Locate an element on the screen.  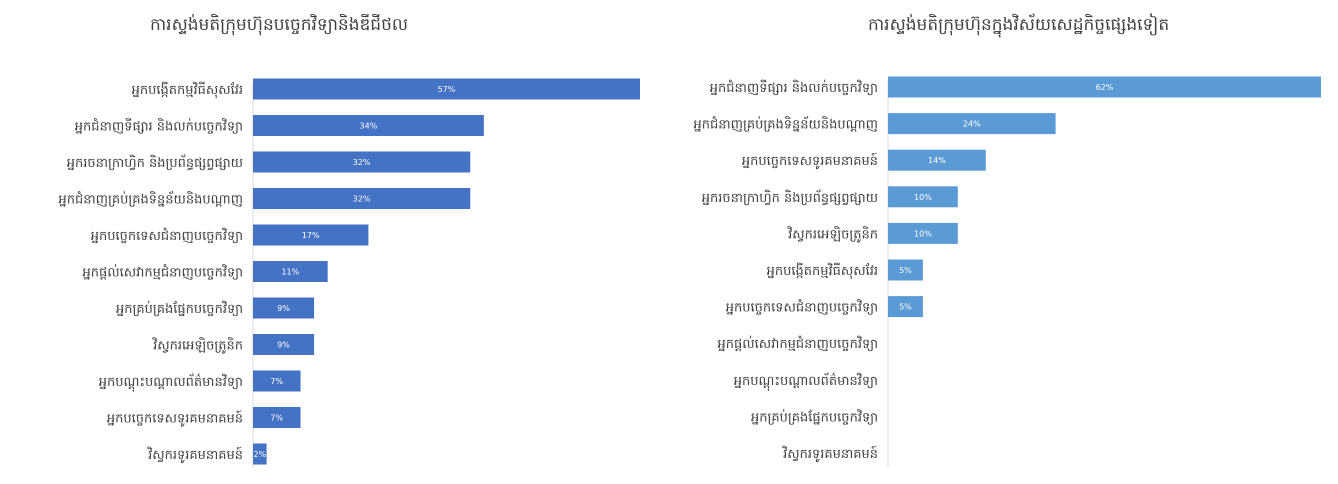
data-label: 14% is located at coordinates (937, 160).